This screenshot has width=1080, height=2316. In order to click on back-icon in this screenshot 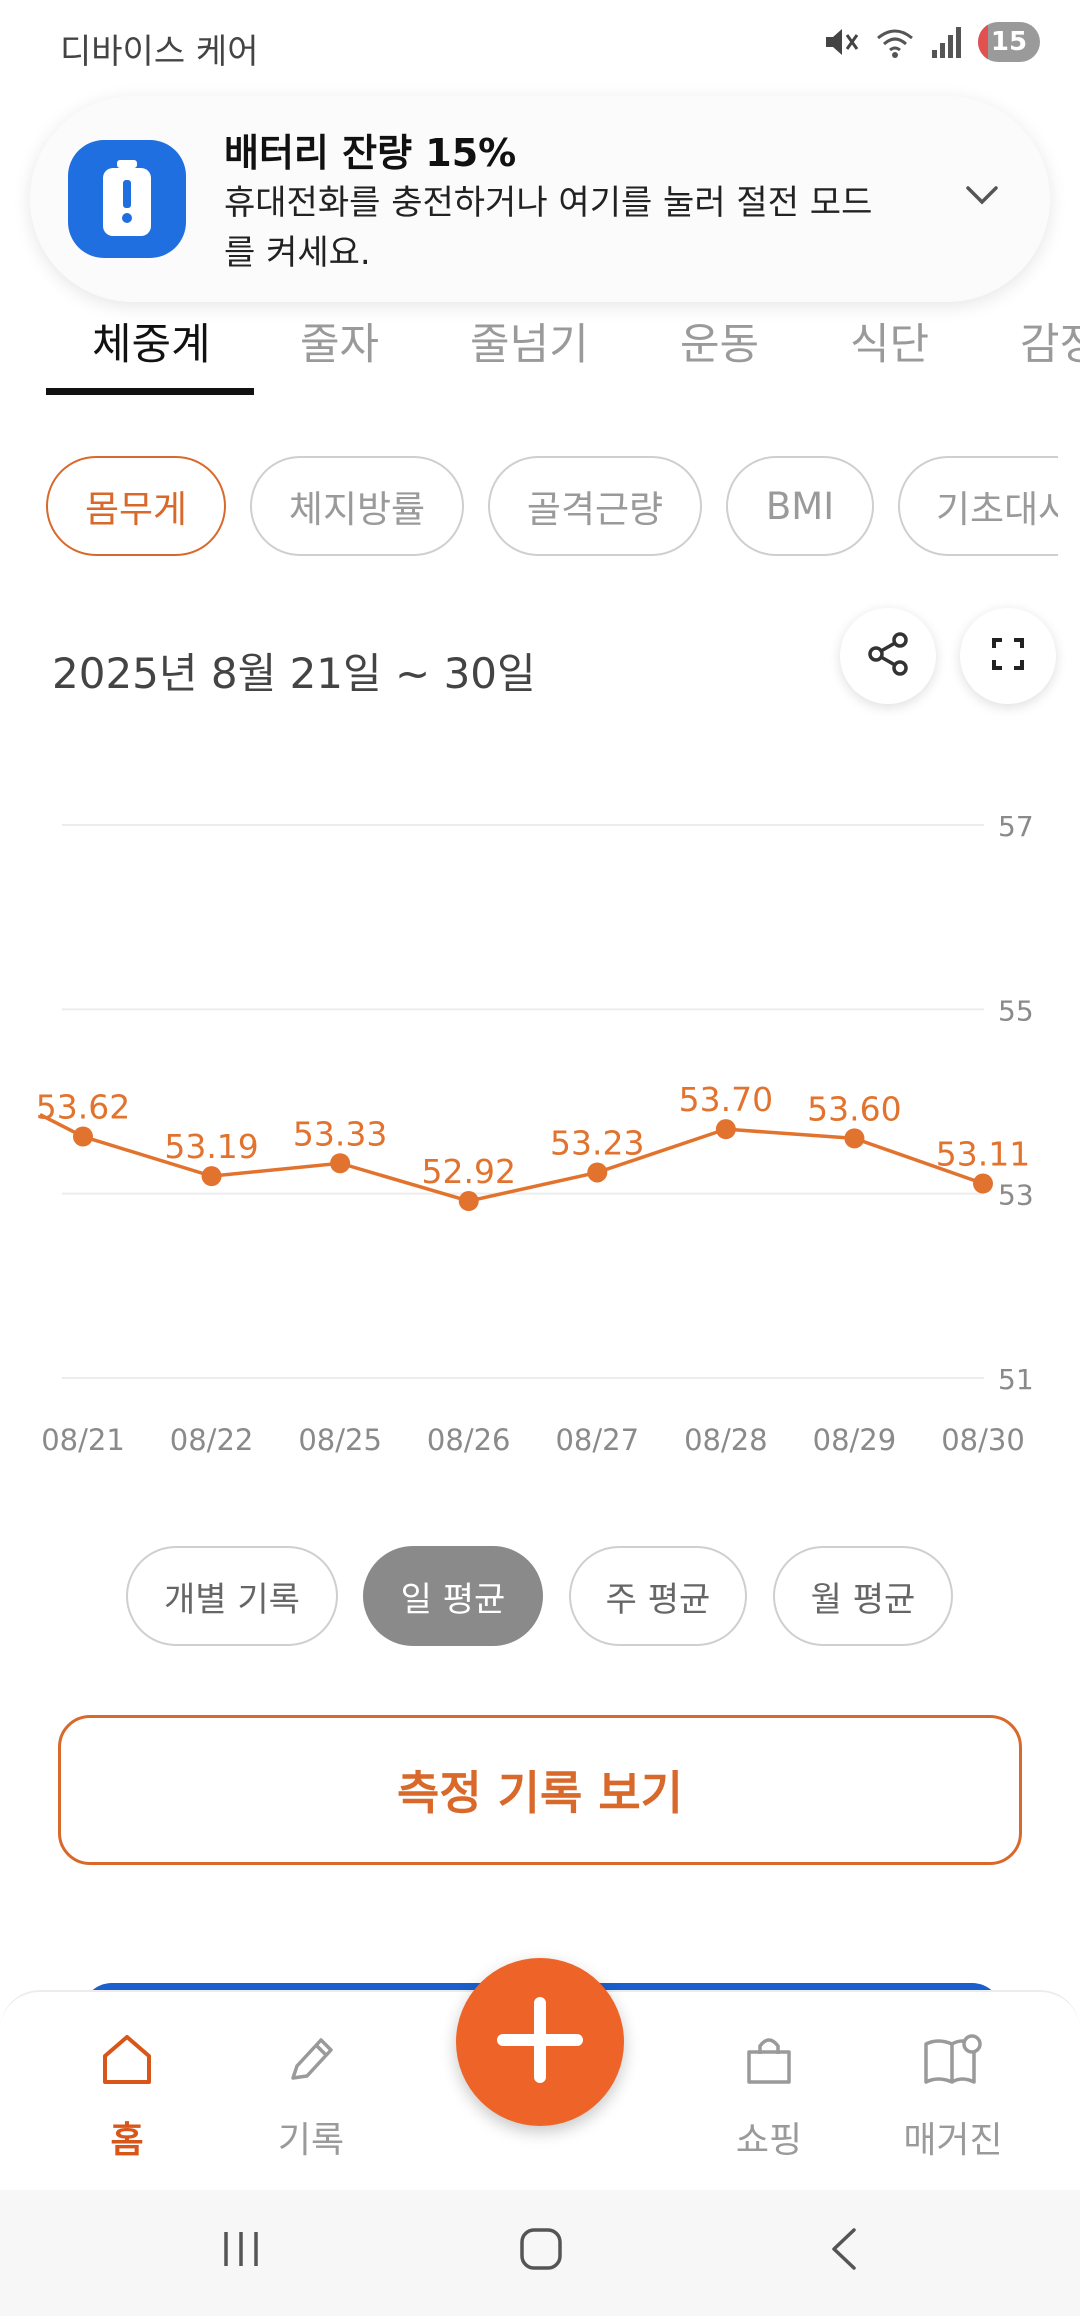, I will do `click(845, 2251)`.